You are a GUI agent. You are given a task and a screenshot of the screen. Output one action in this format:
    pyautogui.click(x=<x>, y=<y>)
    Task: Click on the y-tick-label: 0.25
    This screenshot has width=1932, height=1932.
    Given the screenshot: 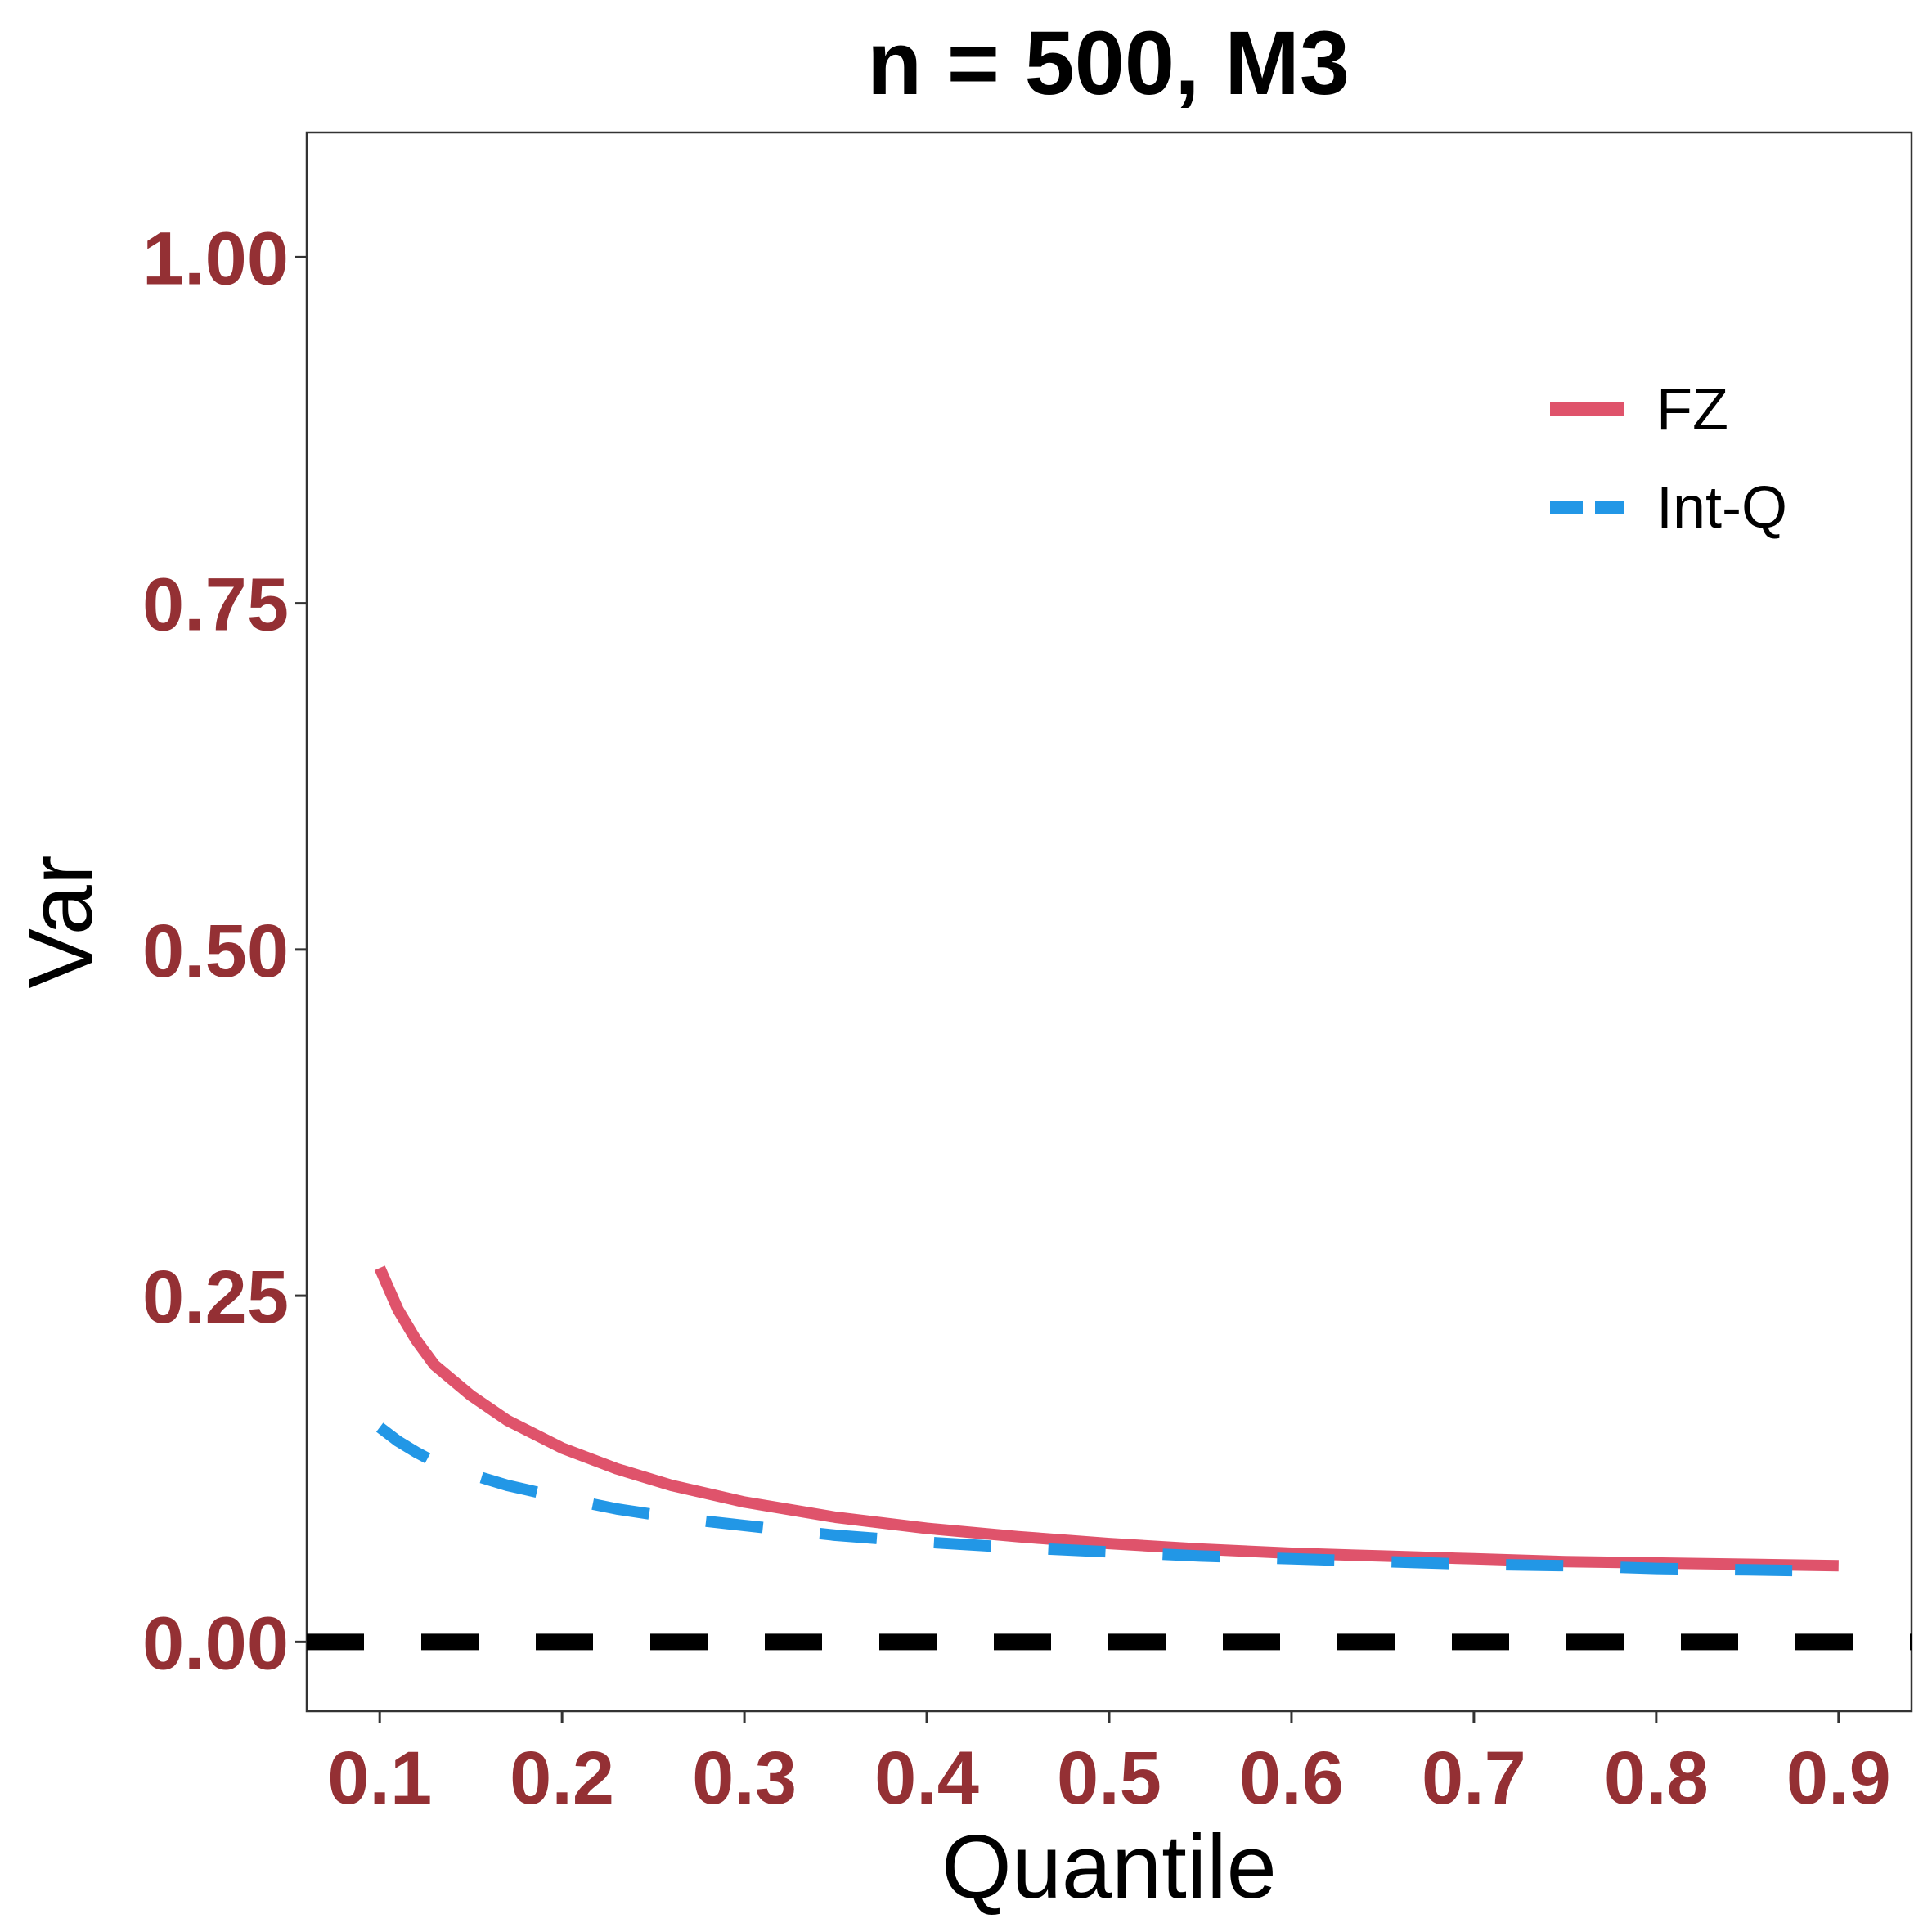 What is the action you would take?
    pyautogui.click(x=215, y=1297)
    